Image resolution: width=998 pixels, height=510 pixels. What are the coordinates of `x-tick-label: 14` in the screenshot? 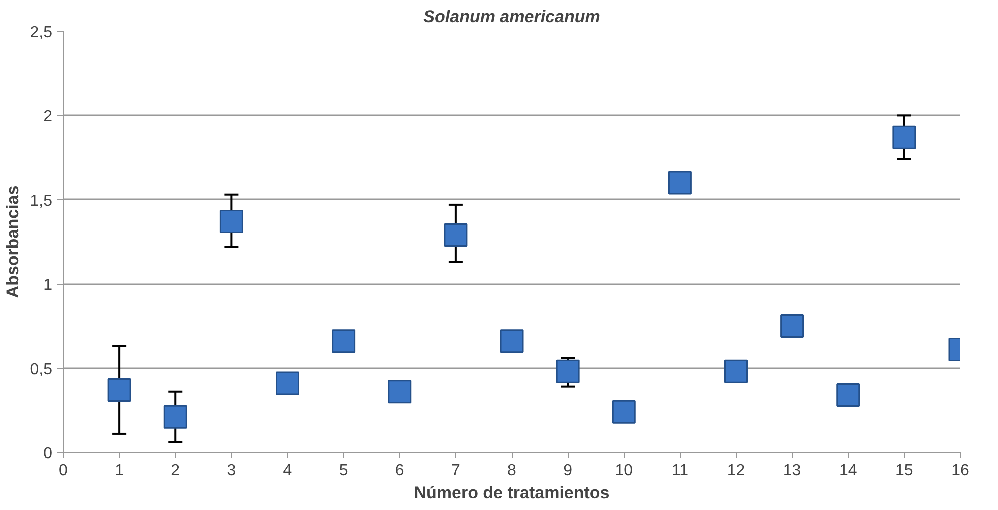 It's located at (848, 471).